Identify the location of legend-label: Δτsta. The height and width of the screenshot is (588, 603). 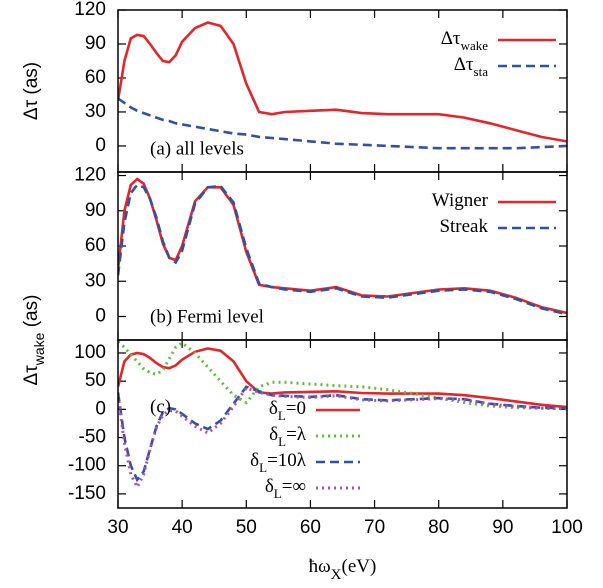
(471, 66).